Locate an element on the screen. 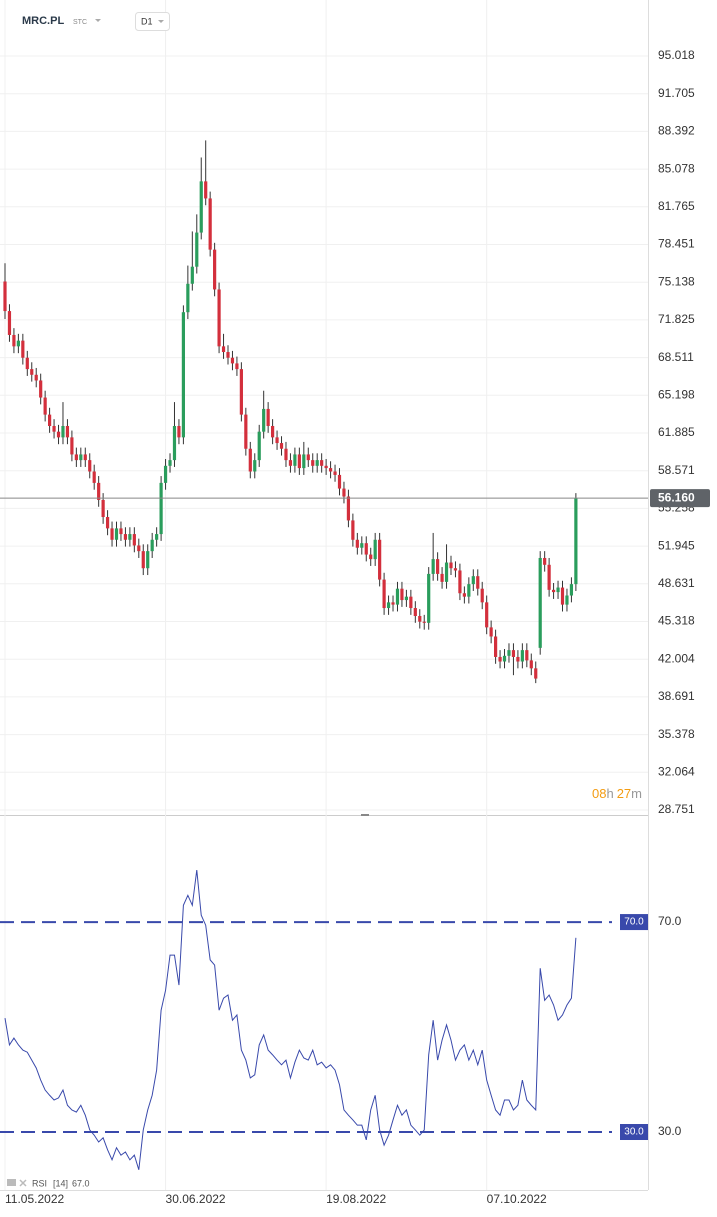 The image size is (717, 1217). interval-box is located at coordinates (152, 21).